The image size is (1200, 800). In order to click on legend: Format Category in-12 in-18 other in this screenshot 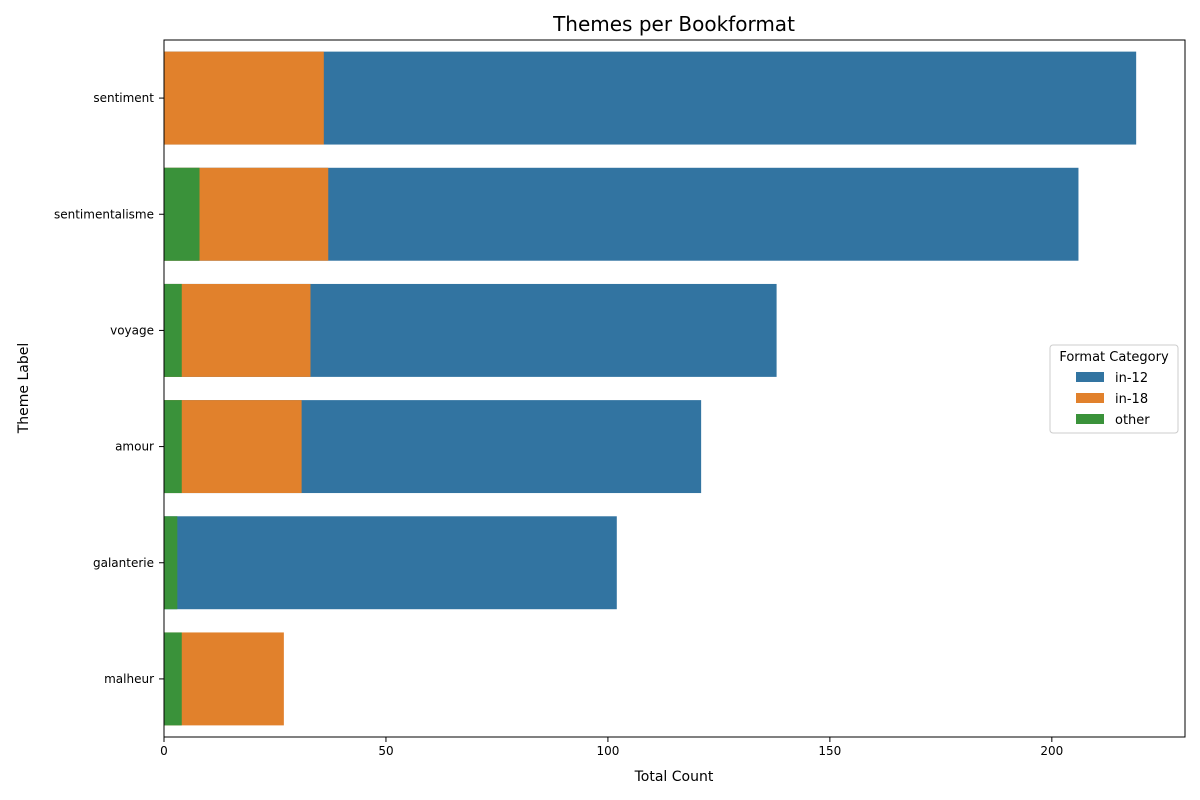, I will do `click(1114, 389)`.